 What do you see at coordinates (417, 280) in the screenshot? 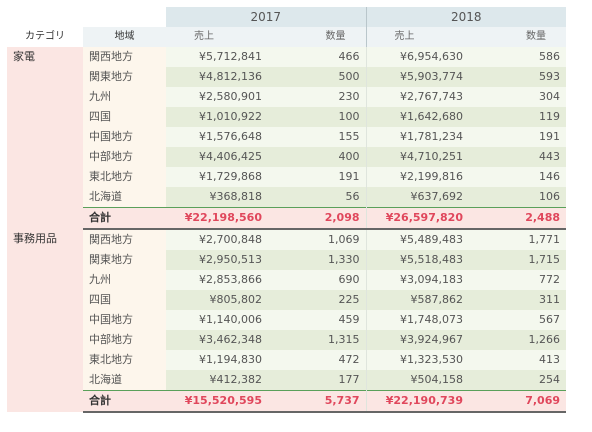
I see `sales-2018-cell: ¥3,094,183` at bounding box center [417, 280].